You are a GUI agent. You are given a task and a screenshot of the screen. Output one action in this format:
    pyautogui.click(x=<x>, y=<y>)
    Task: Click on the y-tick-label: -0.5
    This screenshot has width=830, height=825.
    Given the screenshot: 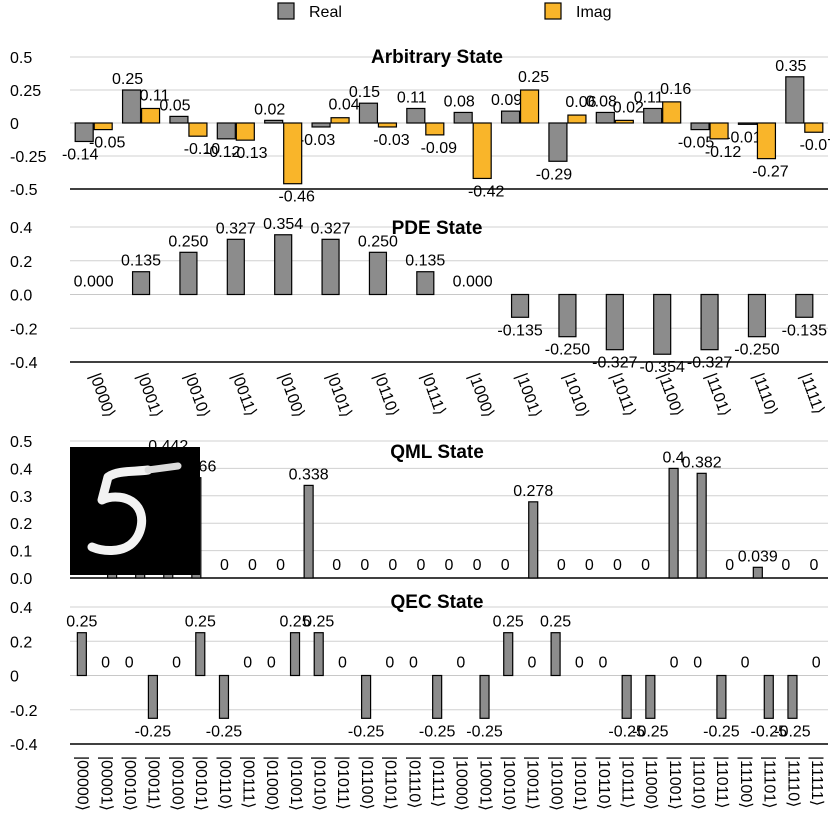 What is the action you would take?
    pyautogui.click(x=24, y=190)
    